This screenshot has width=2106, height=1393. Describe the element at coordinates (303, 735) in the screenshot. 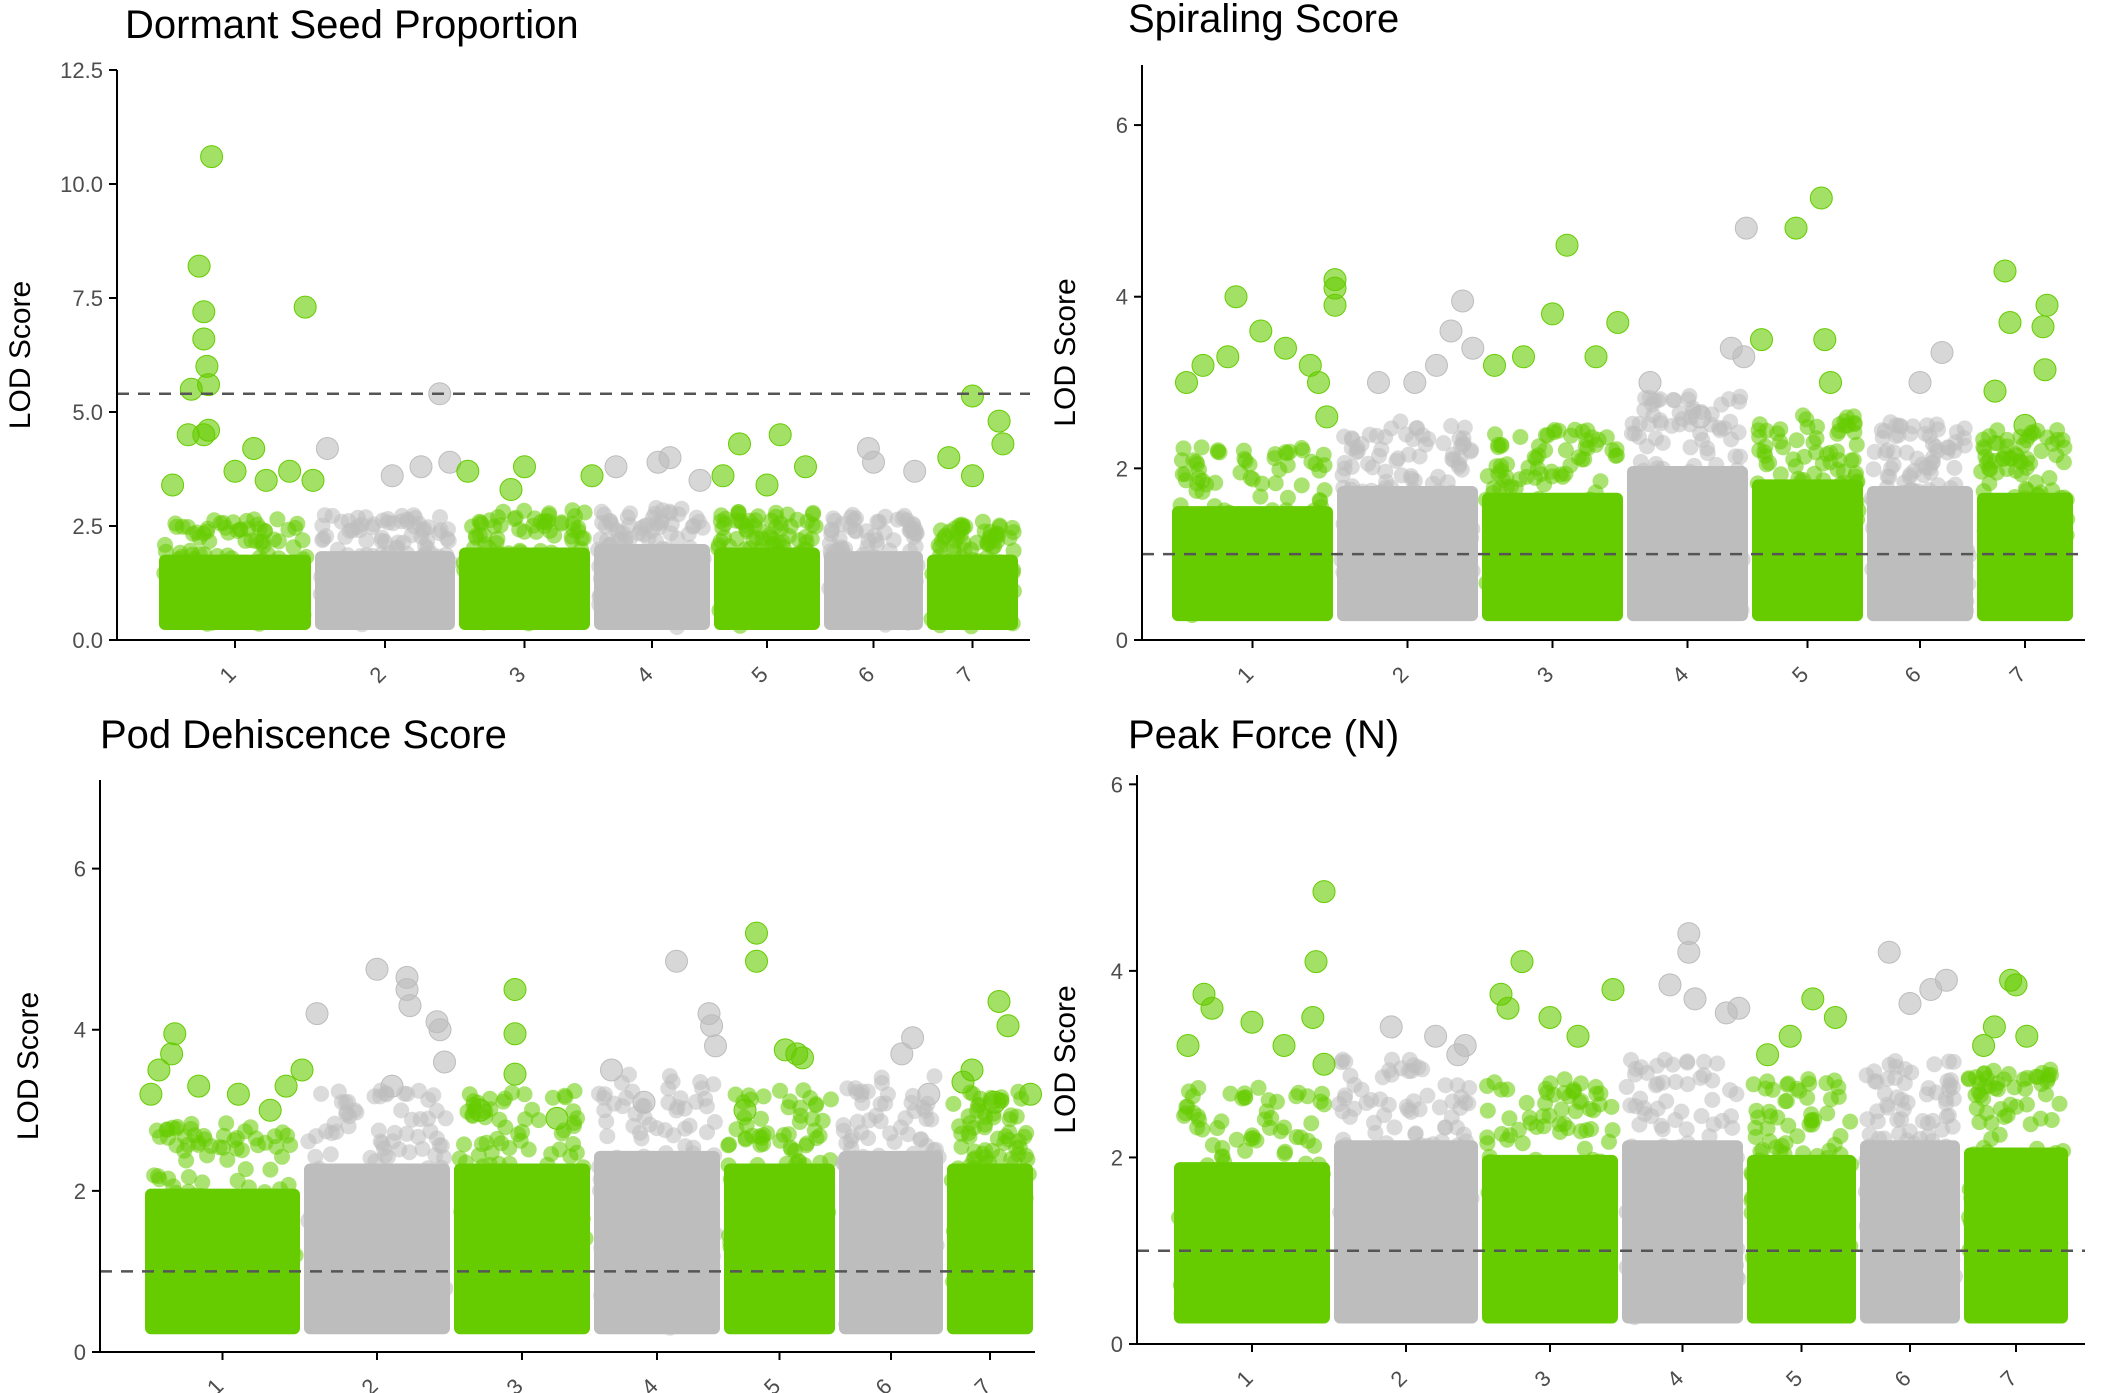

I see `panel-2-title: Pod Dehiscence Score` at that location.